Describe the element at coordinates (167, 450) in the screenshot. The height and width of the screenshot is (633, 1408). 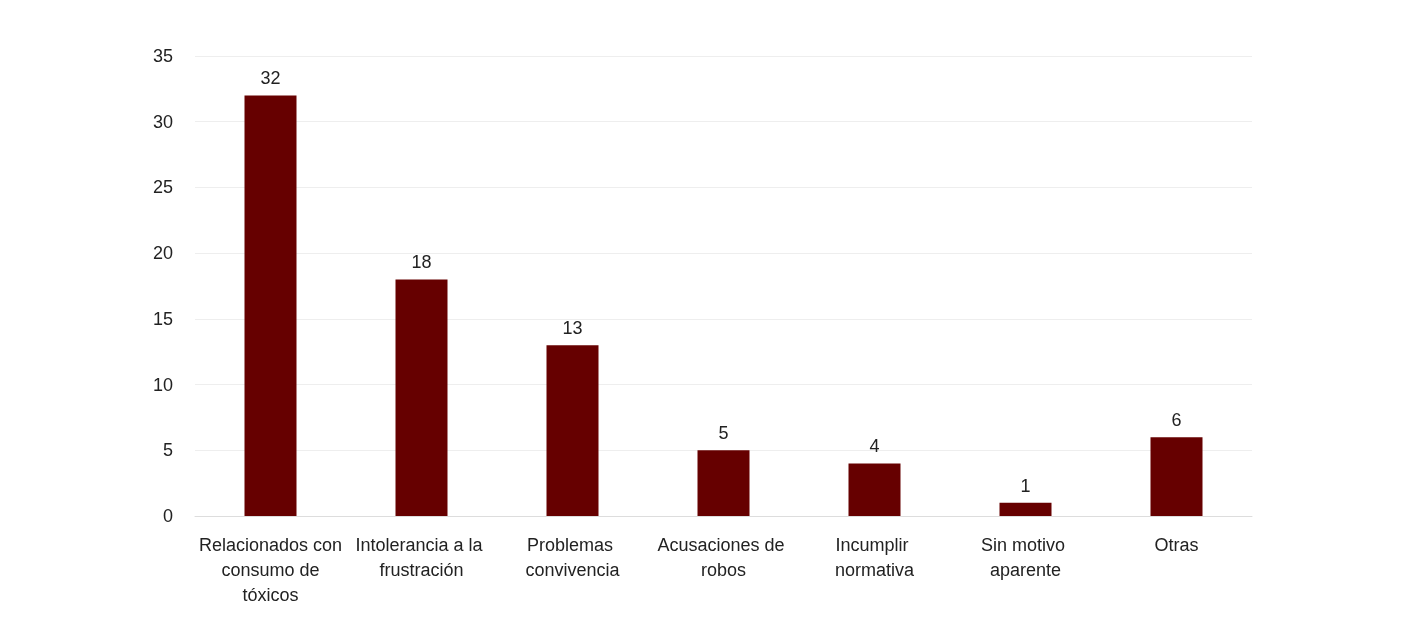
I see `y-tick-label: 5` at that location.